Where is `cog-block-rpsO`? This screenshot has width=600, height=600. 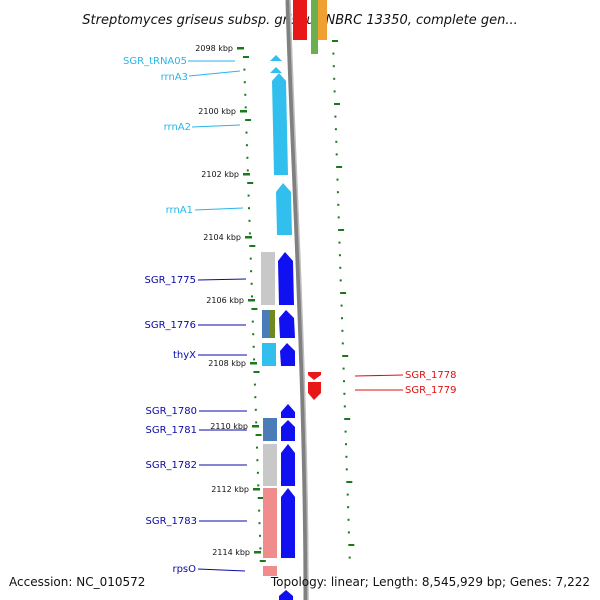 cog-block-rpsO is located at coordinates (270, 571).